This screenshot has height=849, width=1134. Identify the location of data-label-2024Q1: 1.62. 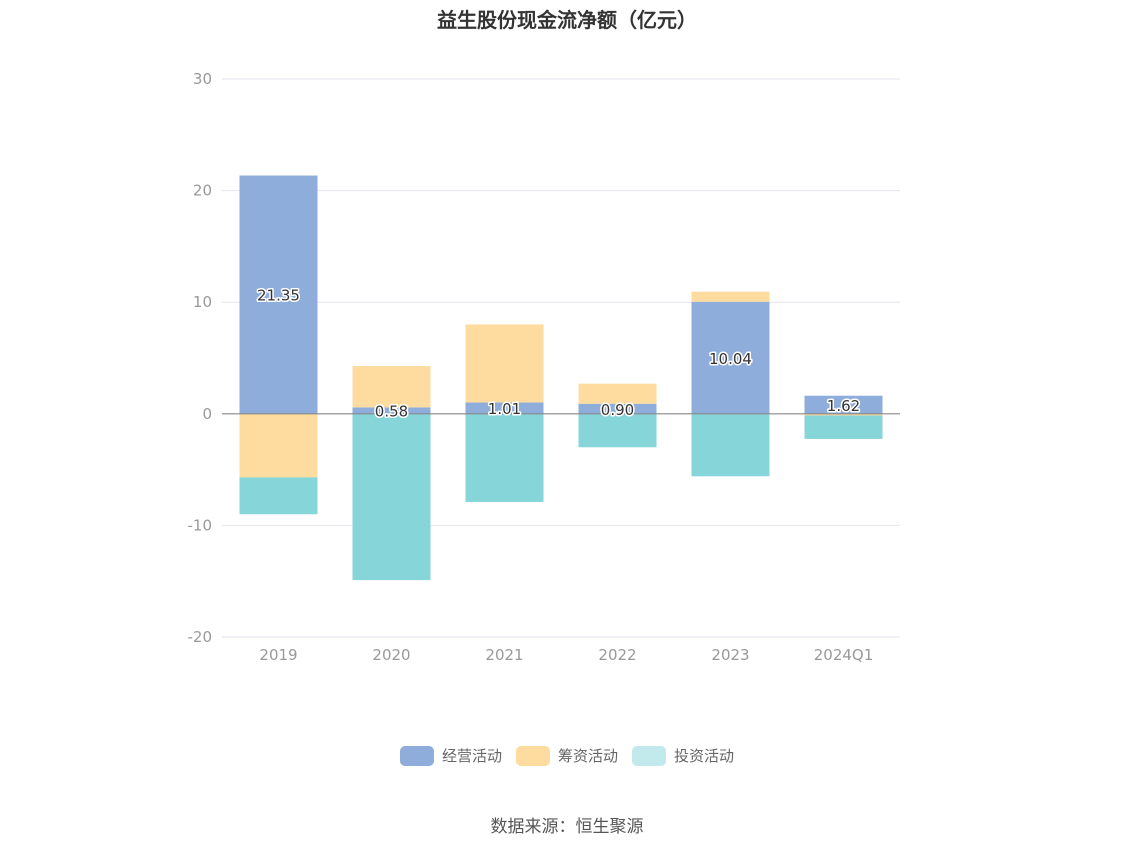
(843, 406).